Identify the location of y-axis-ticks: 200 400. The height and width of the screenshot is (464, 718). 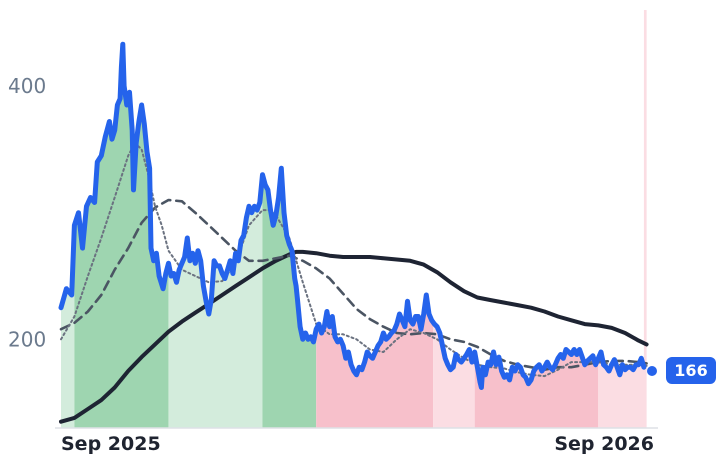
(27, 212).